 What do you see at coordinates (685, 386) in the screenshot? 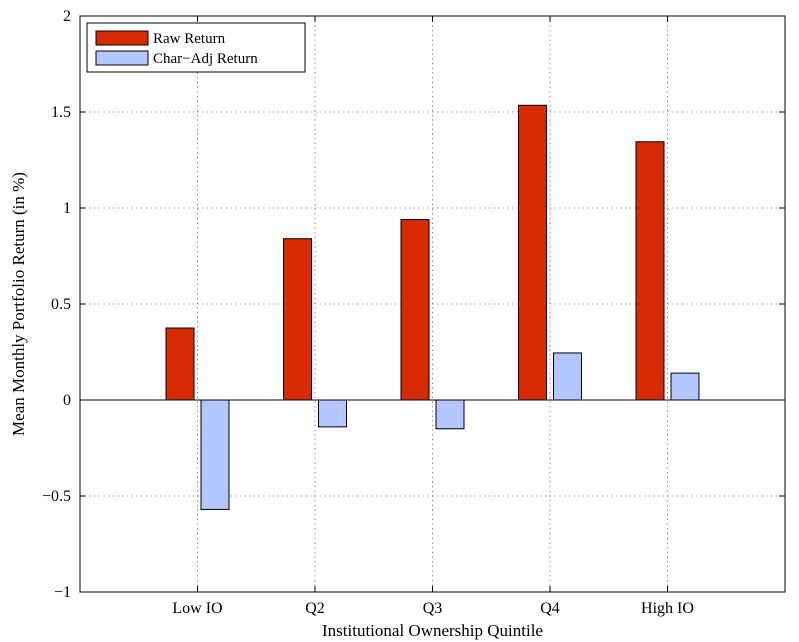
I see `bar-char-adj-high-io` at bounding box center [685, 386].